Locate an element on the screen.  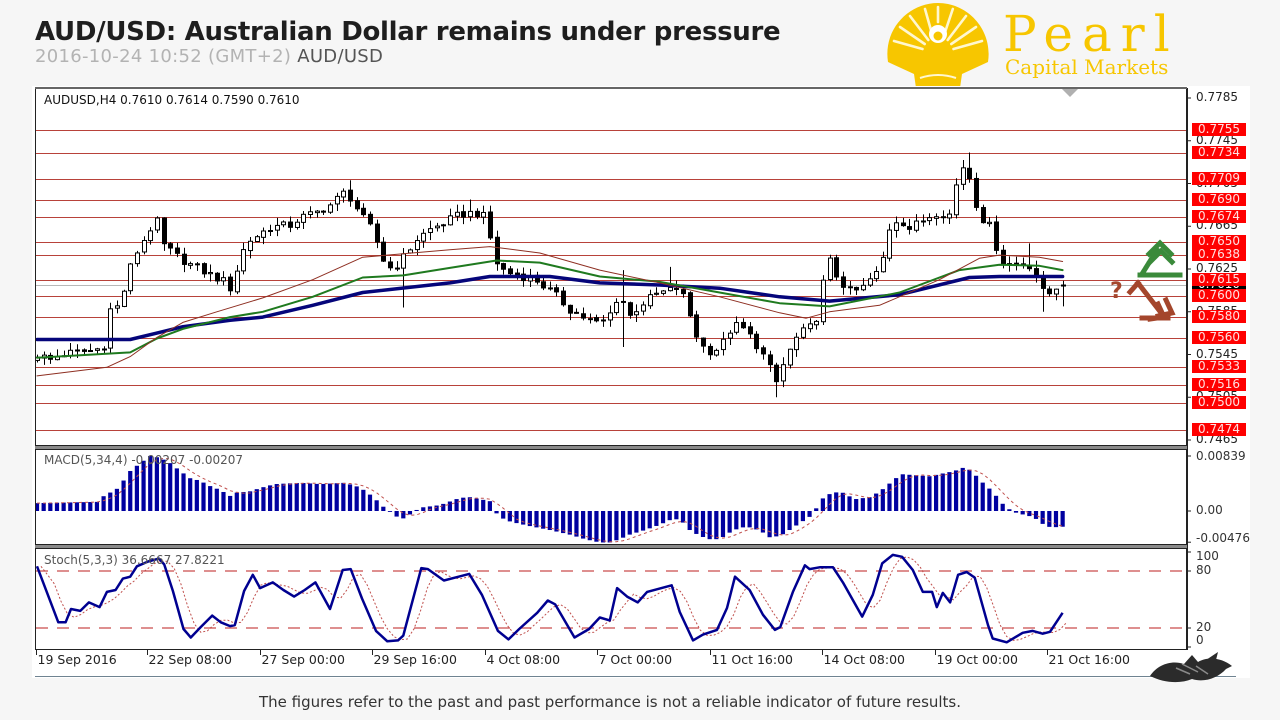
macd-axis-label: -0.00476 is located at coordinates (1223, 538).